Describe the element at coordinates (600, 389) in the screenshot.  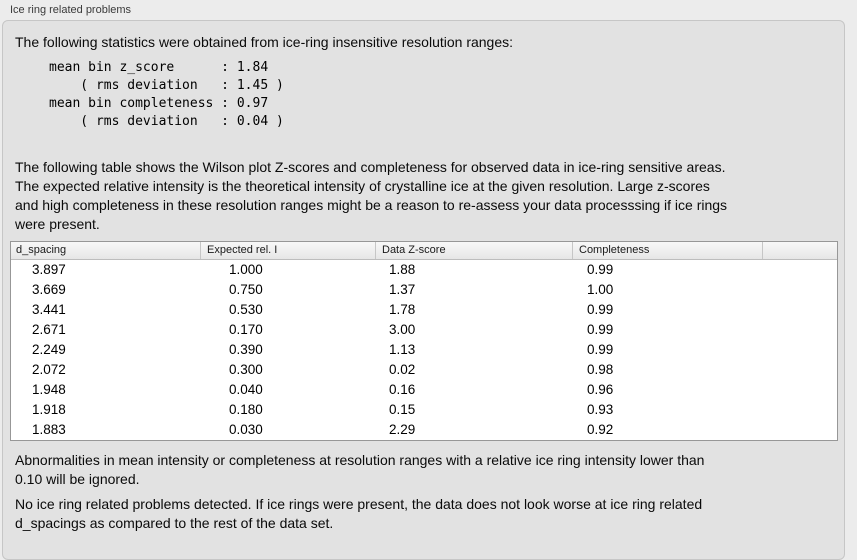
I see `table-cell: 0.96` at that location.